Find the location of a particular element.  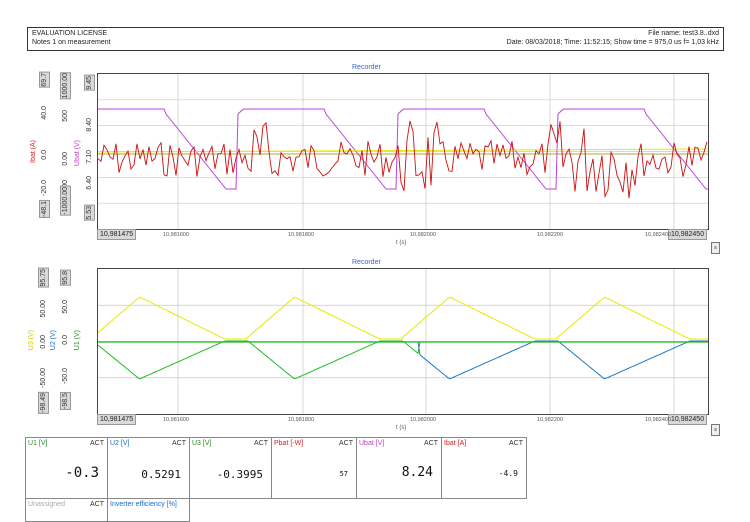

ibat-trace is located at coordinates (402, 159).